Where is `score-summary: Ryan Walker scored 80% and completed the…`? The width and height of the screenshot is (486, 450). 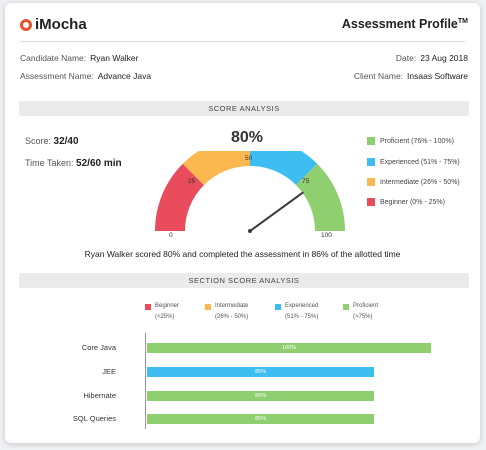
score-summary: Ryan Walker scored 80% and completed the… is located at coordinates (242, 254).